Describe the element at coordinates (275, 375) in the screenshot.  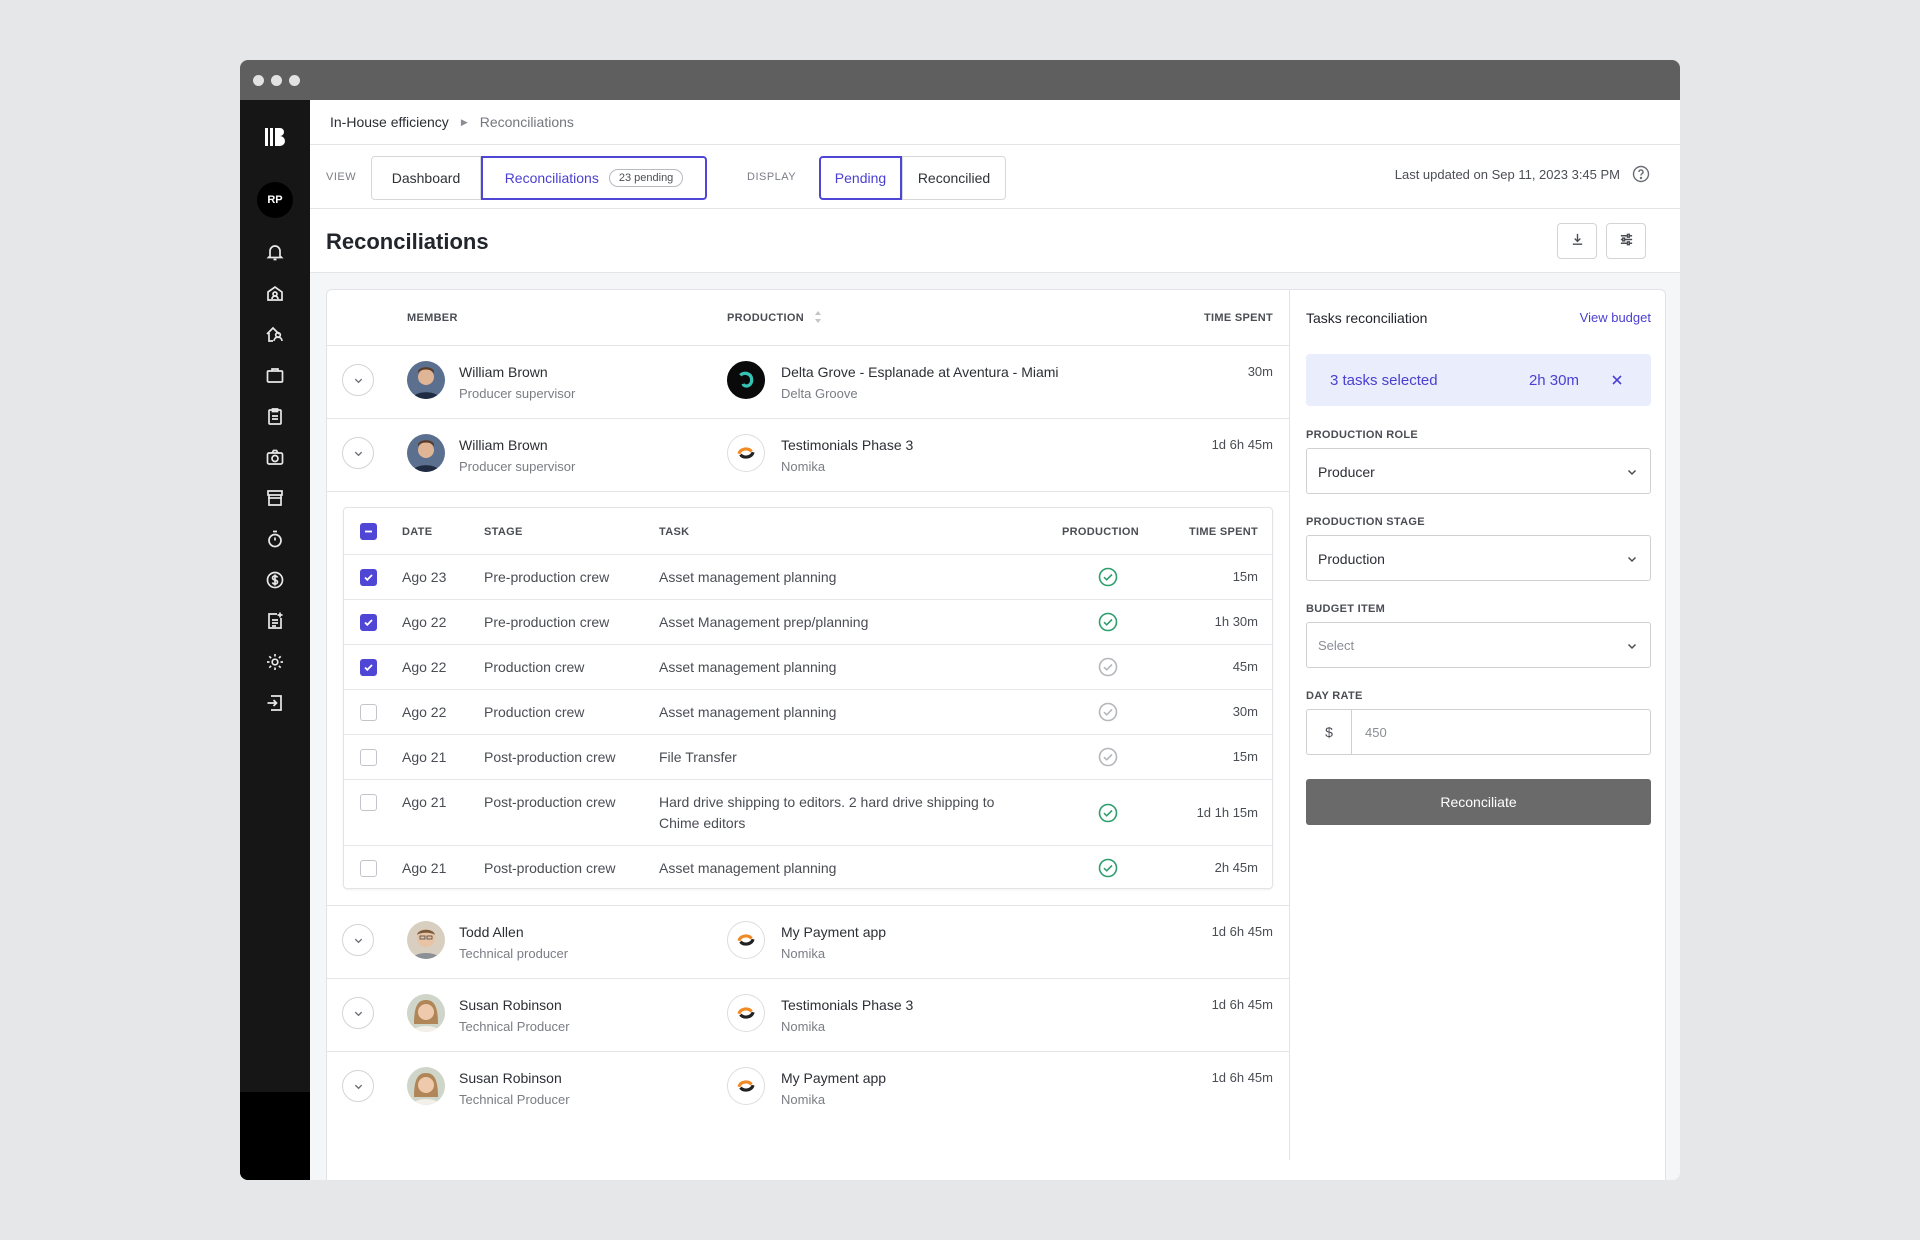
I see `briefcase-icon` at that location.